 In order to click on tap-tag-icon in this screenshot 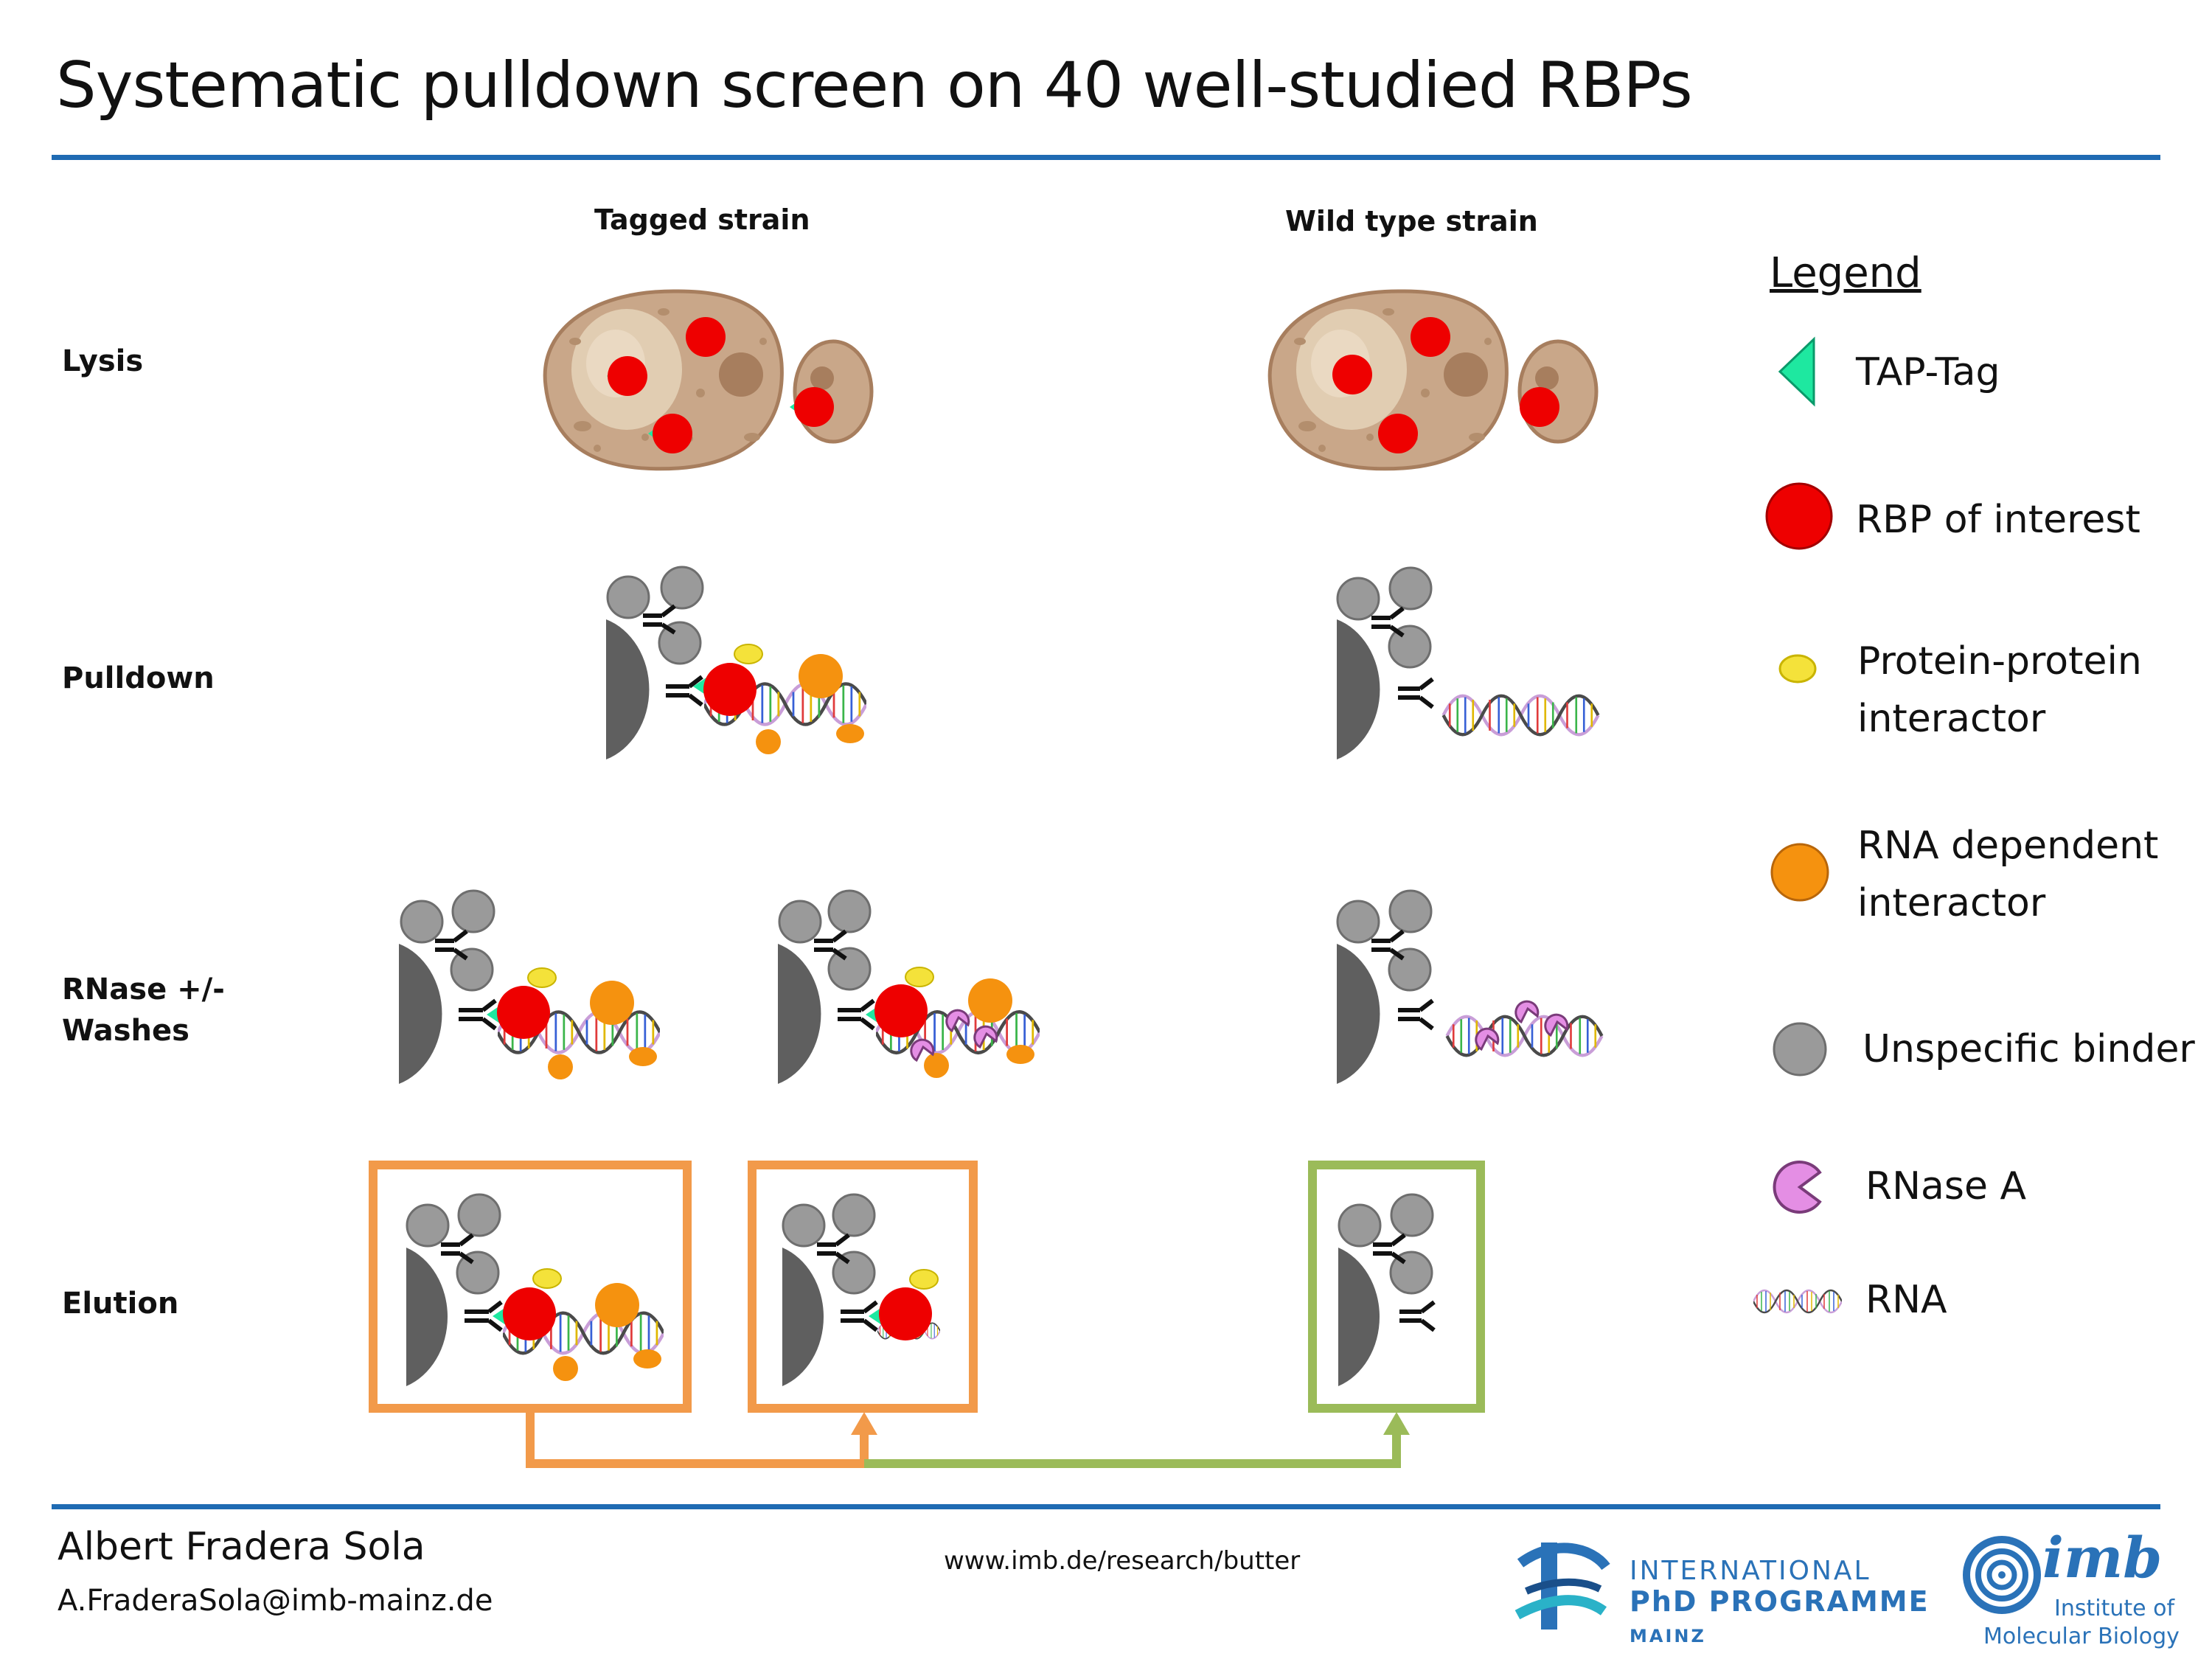, I will do `click(875, 1316)`.